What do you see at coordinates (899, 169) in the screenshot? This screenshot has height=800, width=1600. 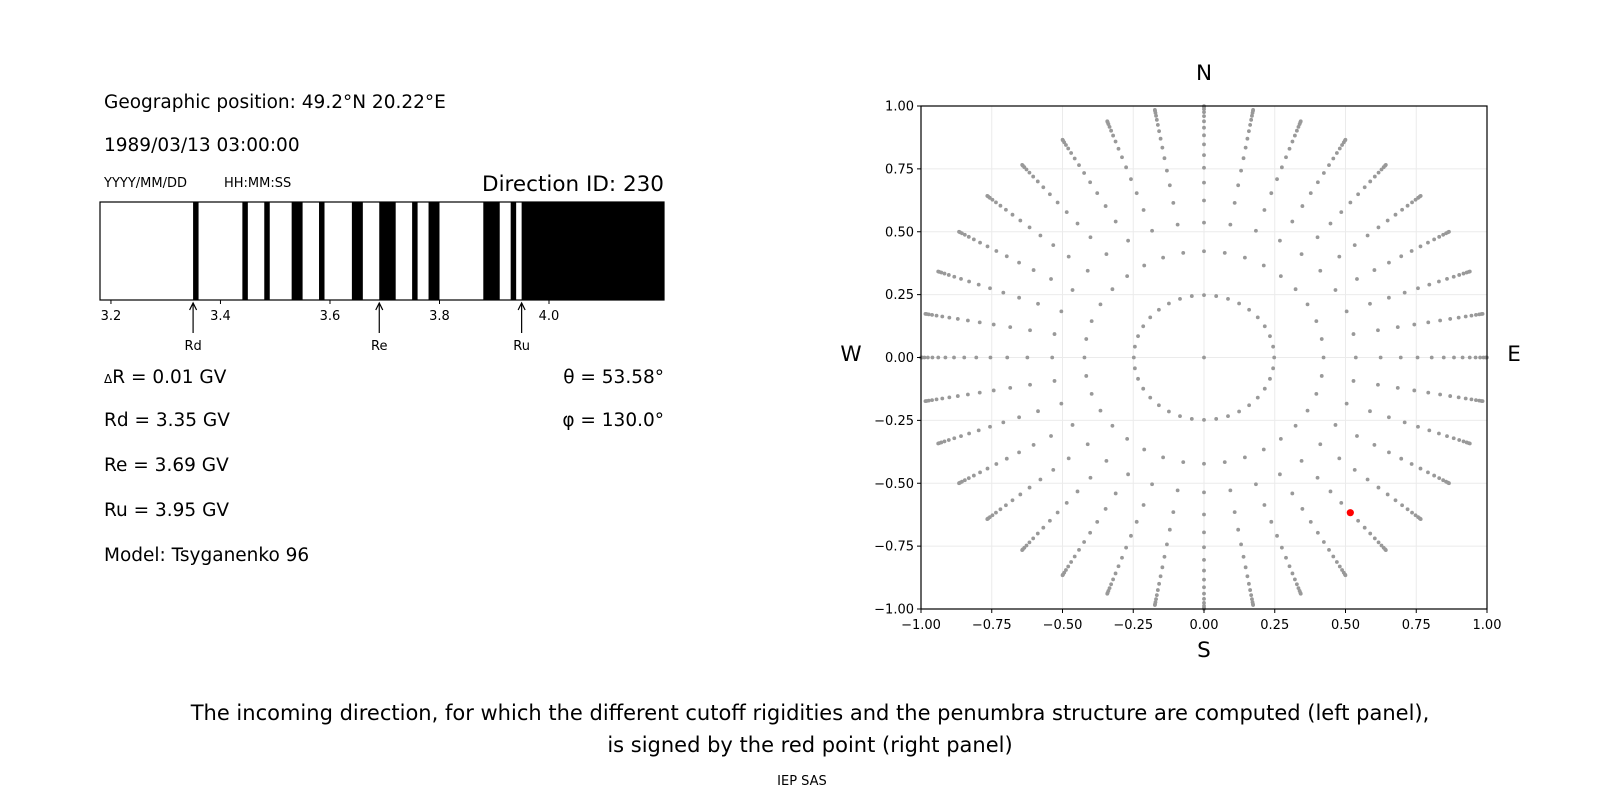 I see `y-tick-label: 0.75` at bounding box center [899, 169].